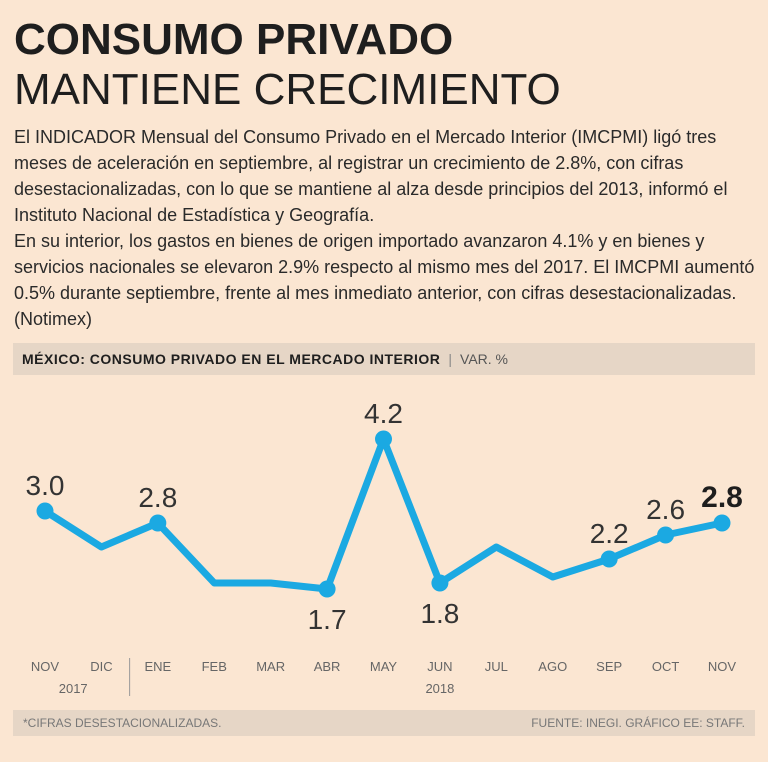 This screenshot has height=762, width=768. I want to click on data-label-7: 1.8, so click(439, 613).